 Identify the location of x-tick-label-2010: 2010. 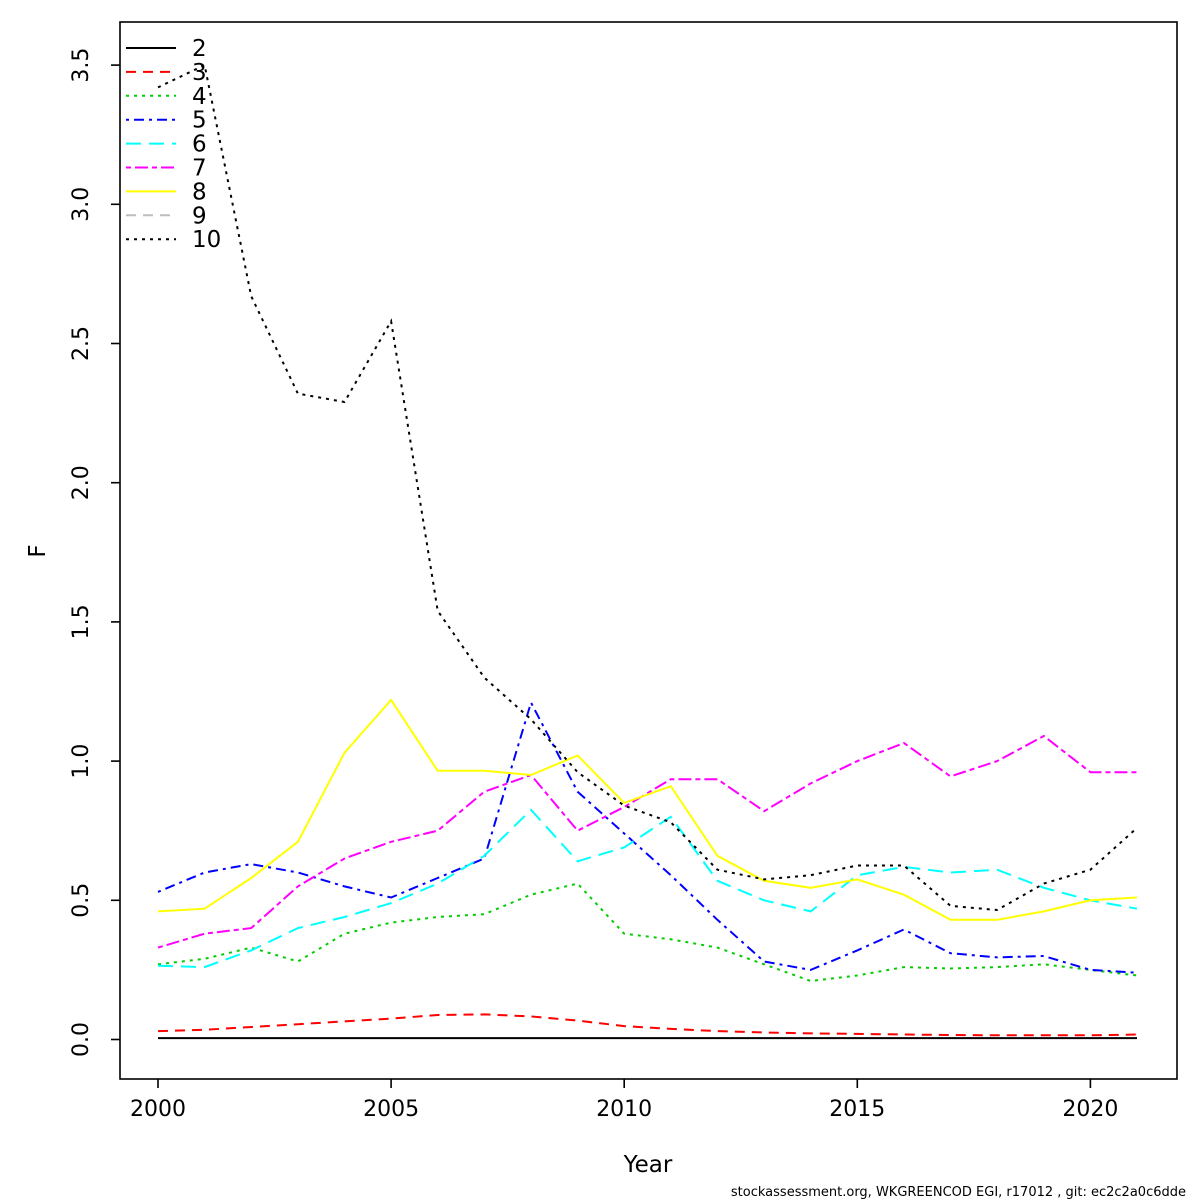
(624, 1109).